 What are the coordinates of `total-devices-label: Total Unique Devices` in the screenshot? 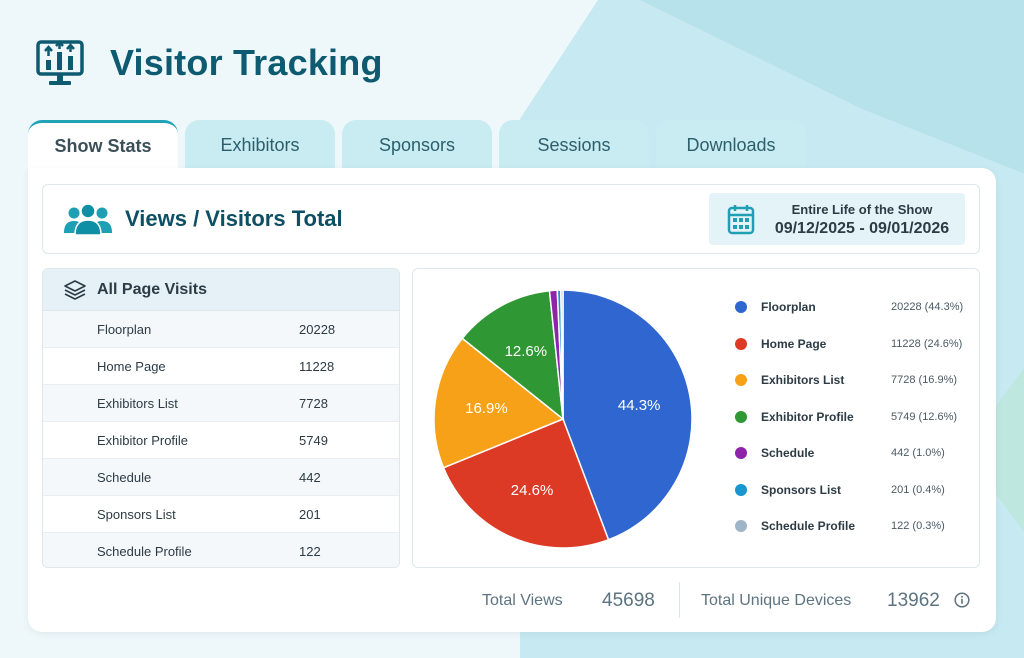 It's located at (776, 600).